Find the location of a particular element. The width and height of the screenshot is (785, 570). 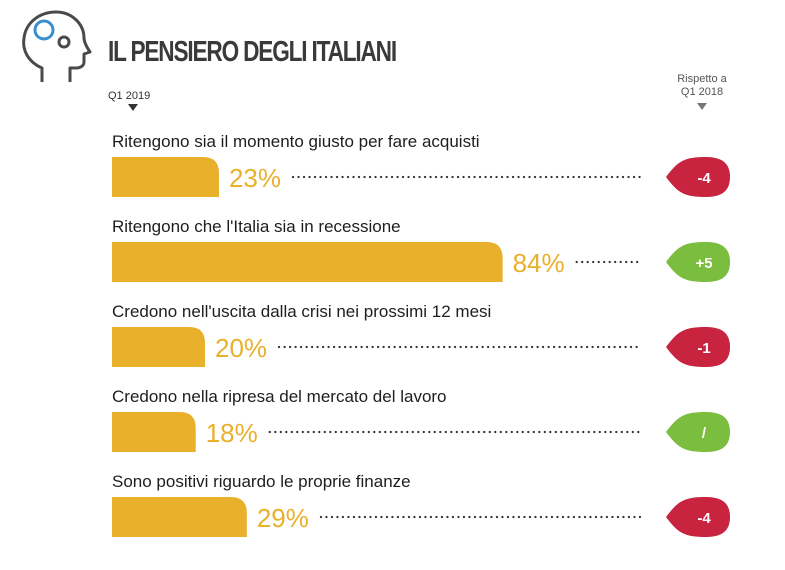

column-marker-current is located at coordinates (133, 107).